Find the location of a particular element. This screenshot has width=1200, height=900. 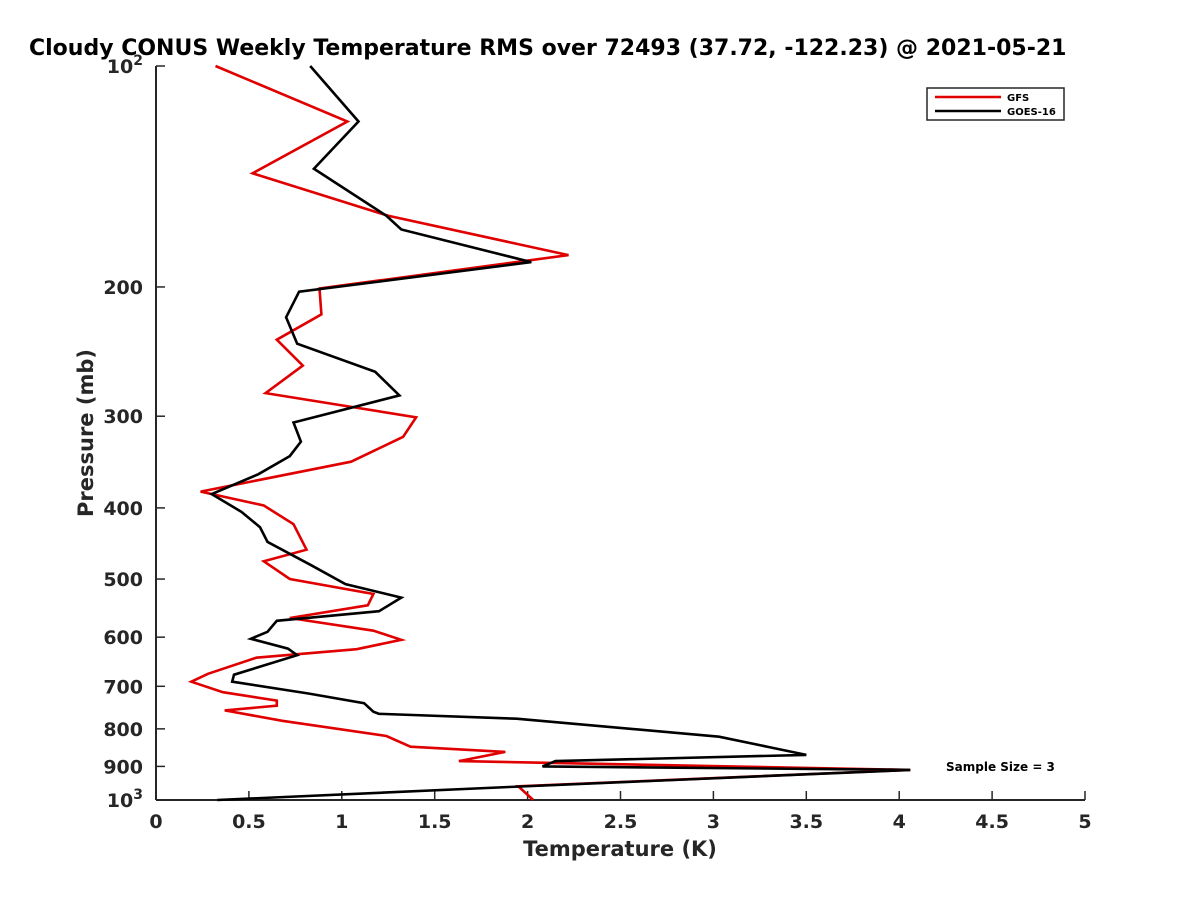

y-tick-label: 300 is located at coordinates (123, 417).